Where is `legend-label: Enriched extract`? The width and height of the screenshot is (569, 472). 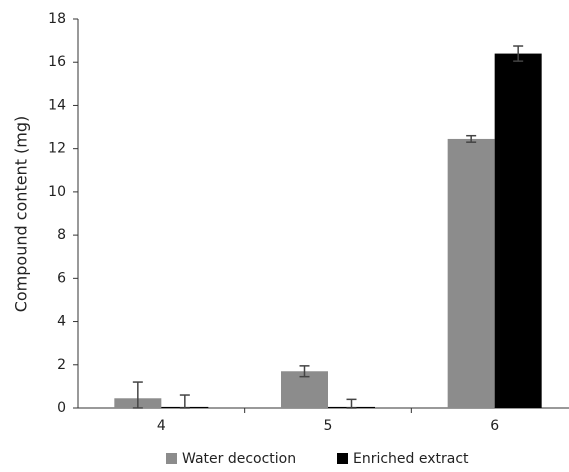 legend-label: Enriched extract is located at coordinates (411, 459).